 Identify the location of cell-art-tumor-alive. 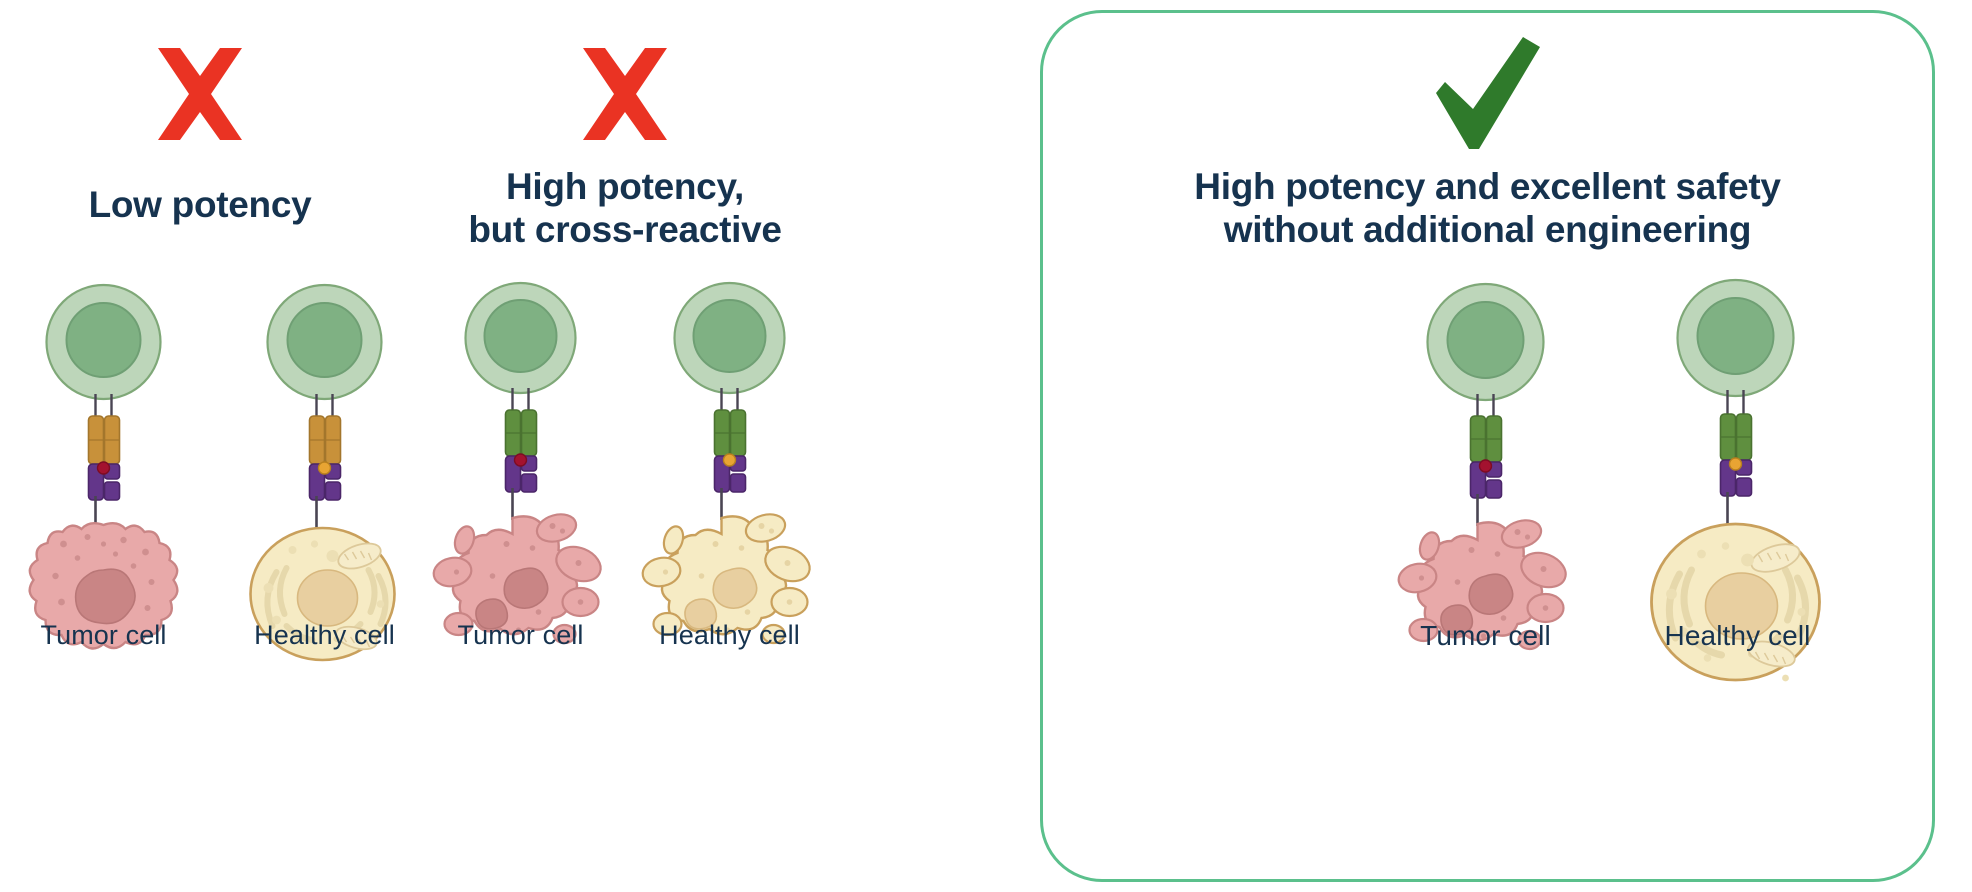
(103, 466).